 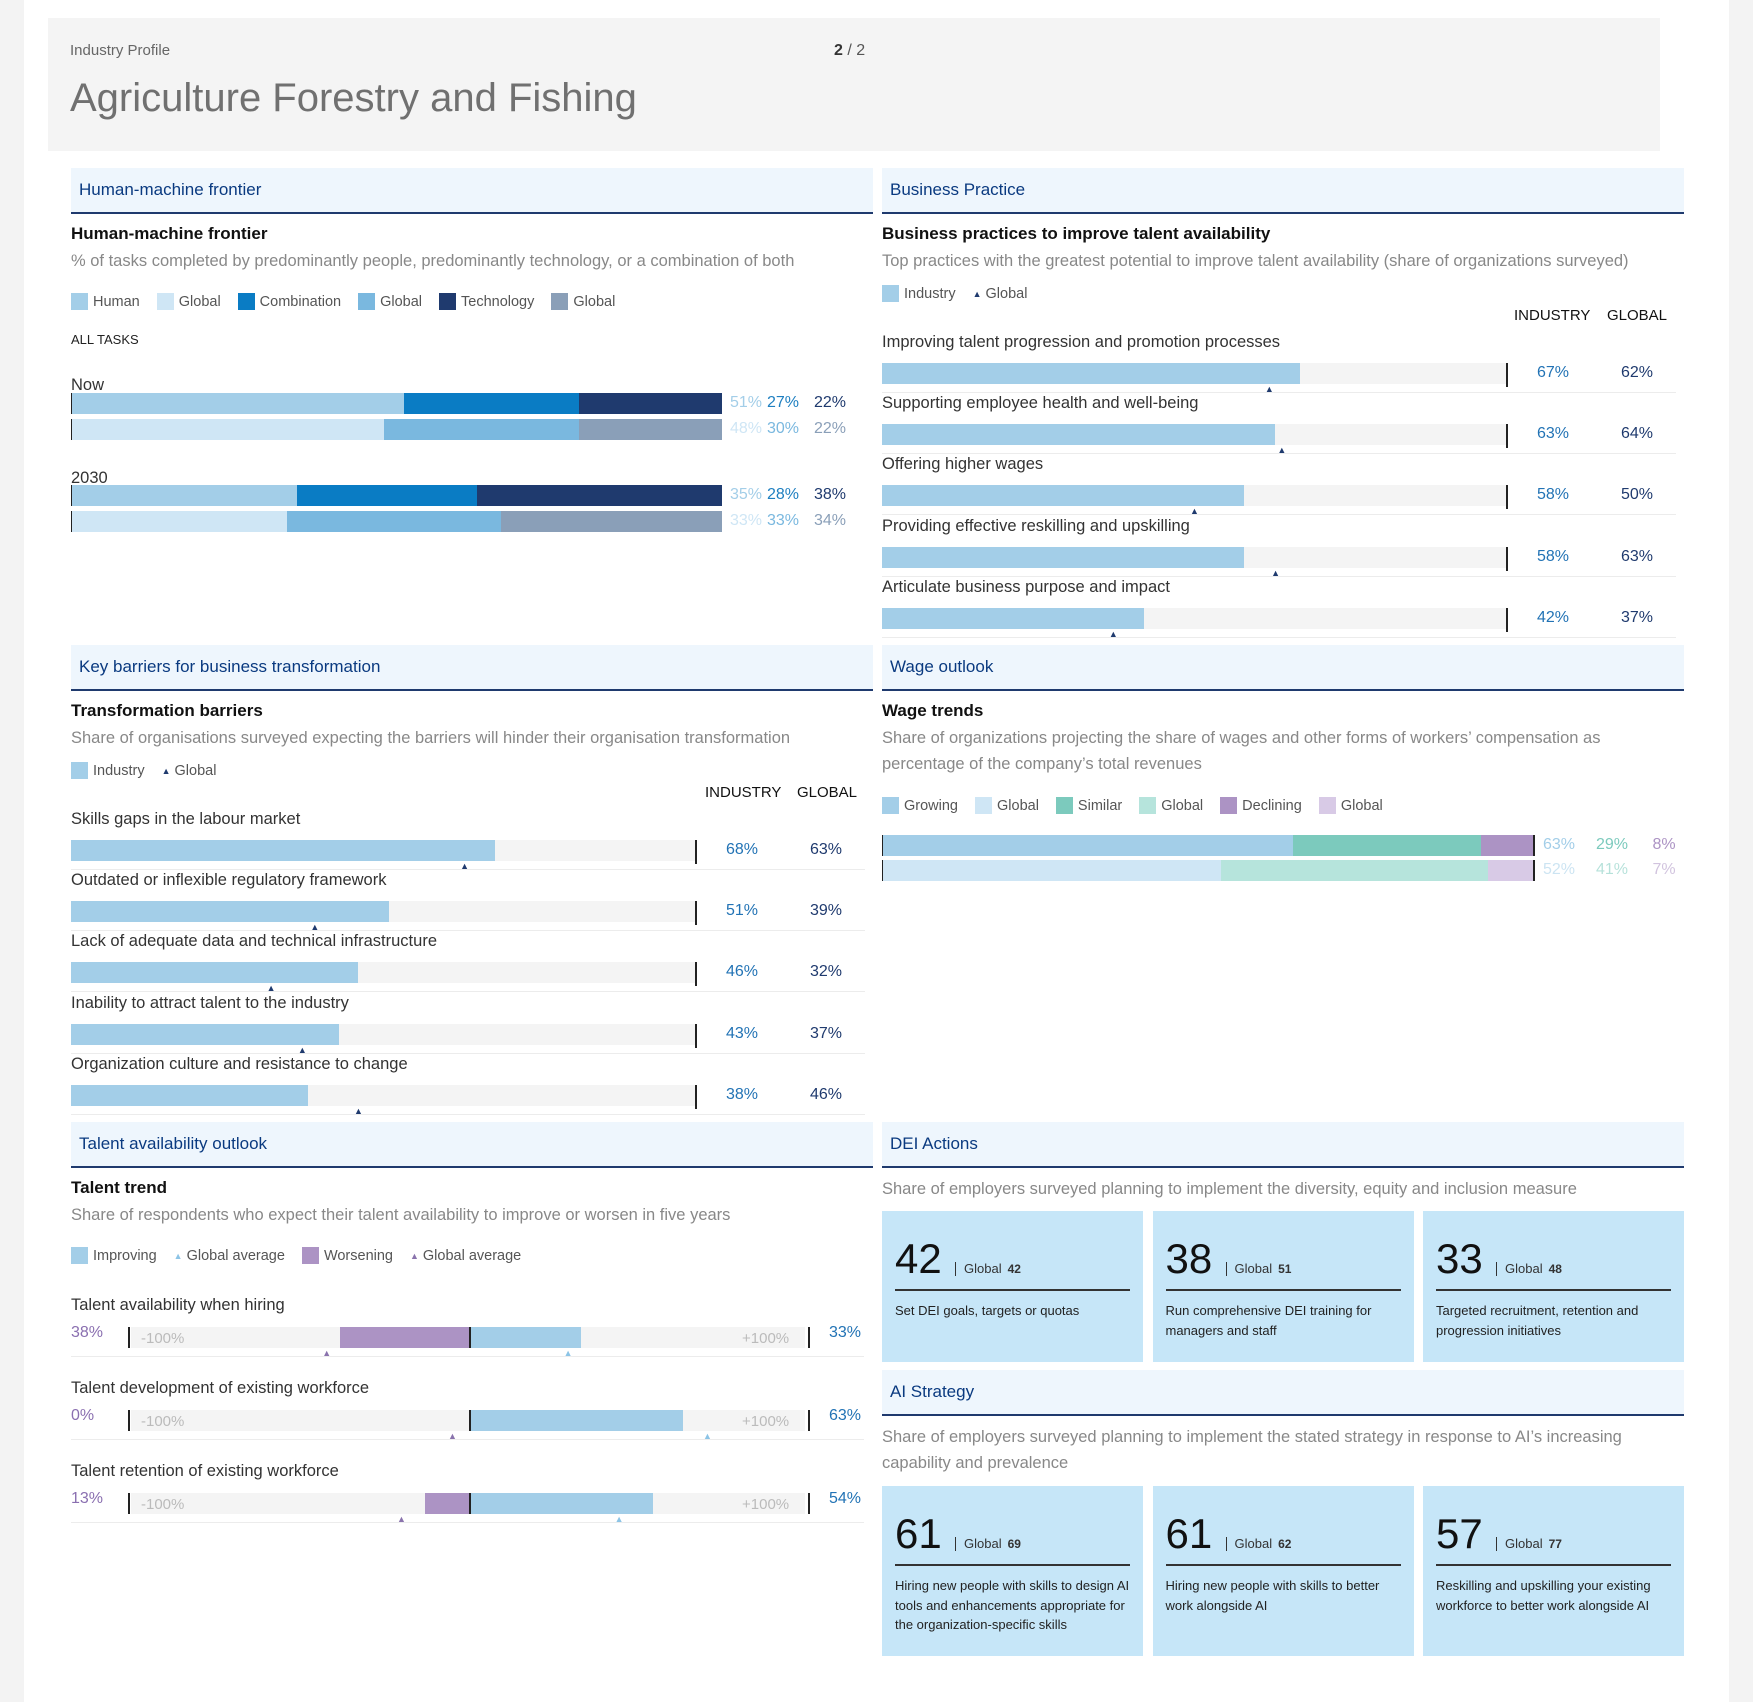 I want to click on bp-bar-end-tick, so click(x=1507, y=497).